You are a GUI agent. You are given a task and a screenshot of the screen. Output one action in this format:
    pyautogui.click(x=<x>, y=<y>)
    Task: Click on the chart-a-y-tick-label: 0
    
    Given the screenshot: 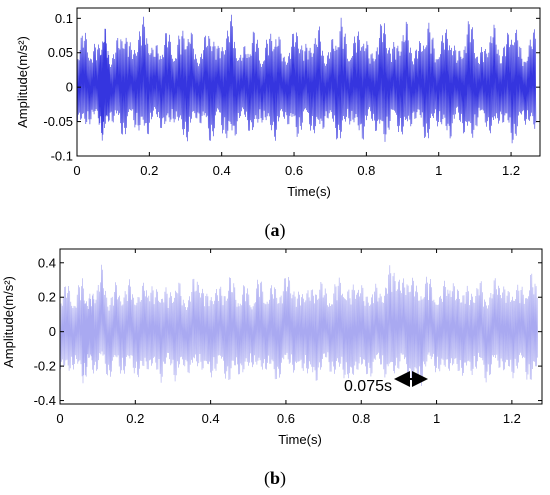 What is the action you would take?
    pyautogui.click(x=69, y=87)
    